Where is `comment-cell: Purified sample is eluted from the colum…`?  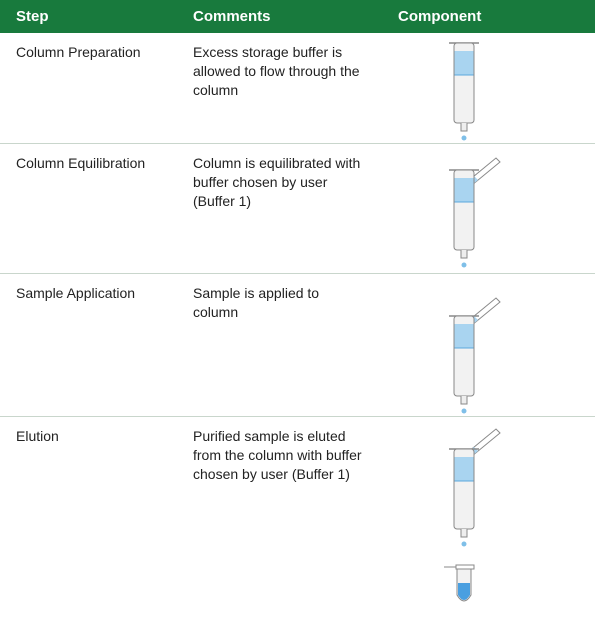 comment-cell: Purified sample is eluted from the colum… is located at coordinates (279, 520).